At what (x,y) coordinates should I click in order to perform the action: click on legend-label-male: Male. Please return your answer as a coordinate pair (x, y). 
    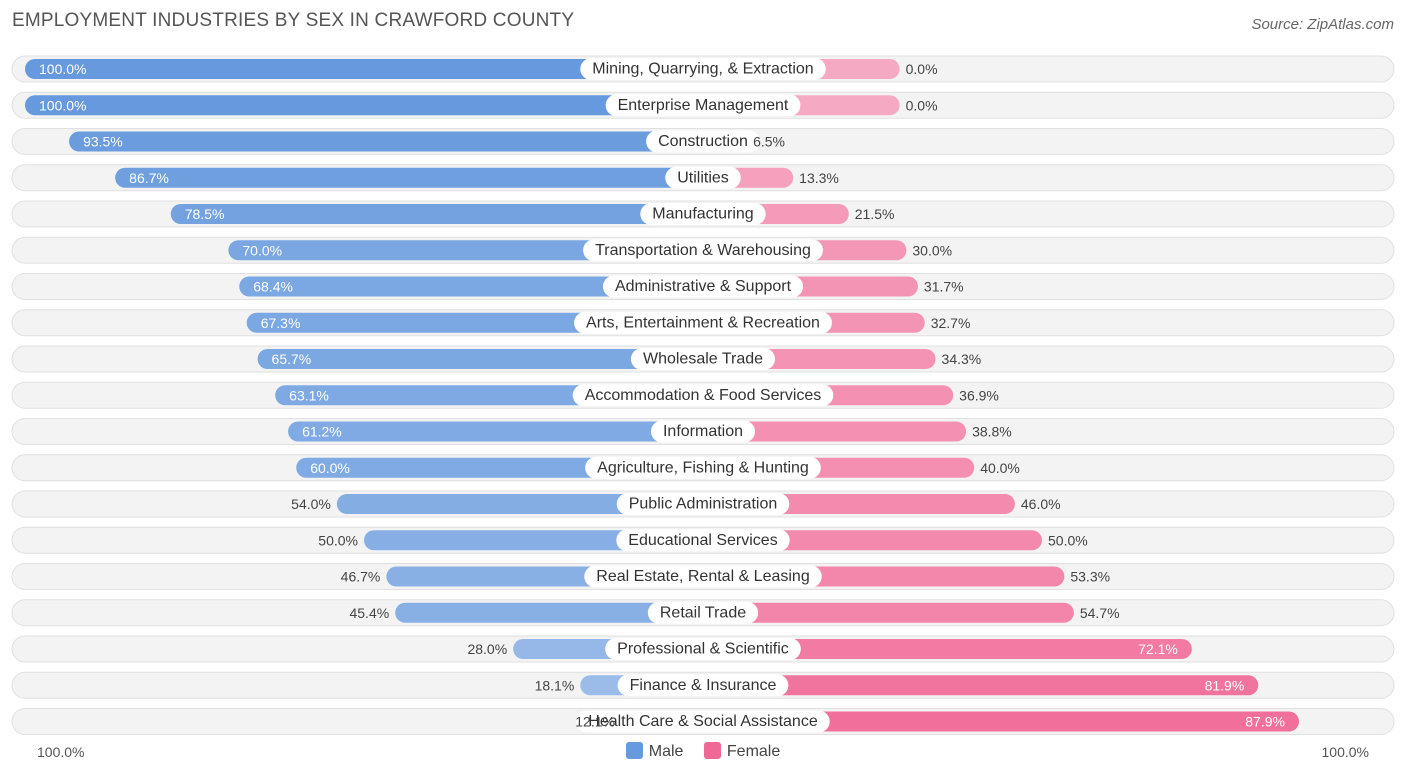
    Looking at the image, I should click on (666, 751).